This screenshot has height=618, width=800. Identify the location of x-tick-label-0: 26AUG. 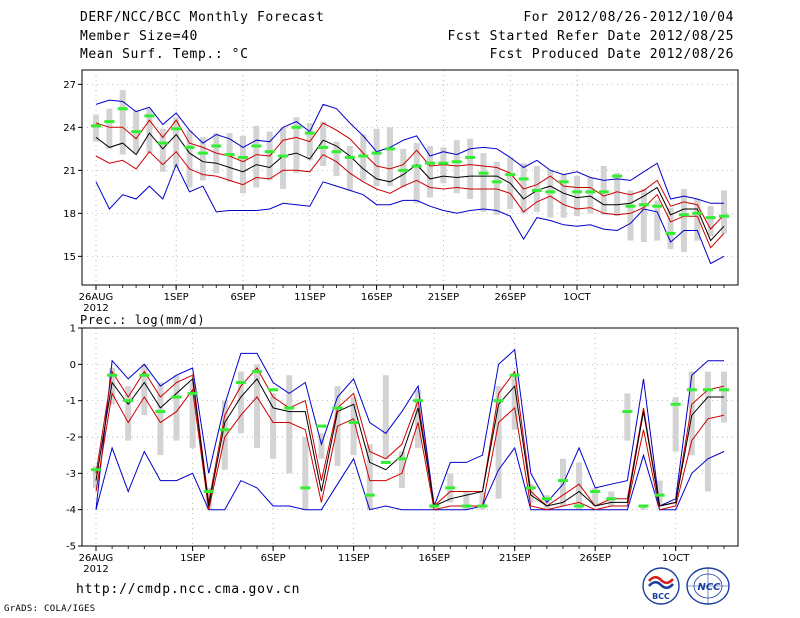
(96, 297).